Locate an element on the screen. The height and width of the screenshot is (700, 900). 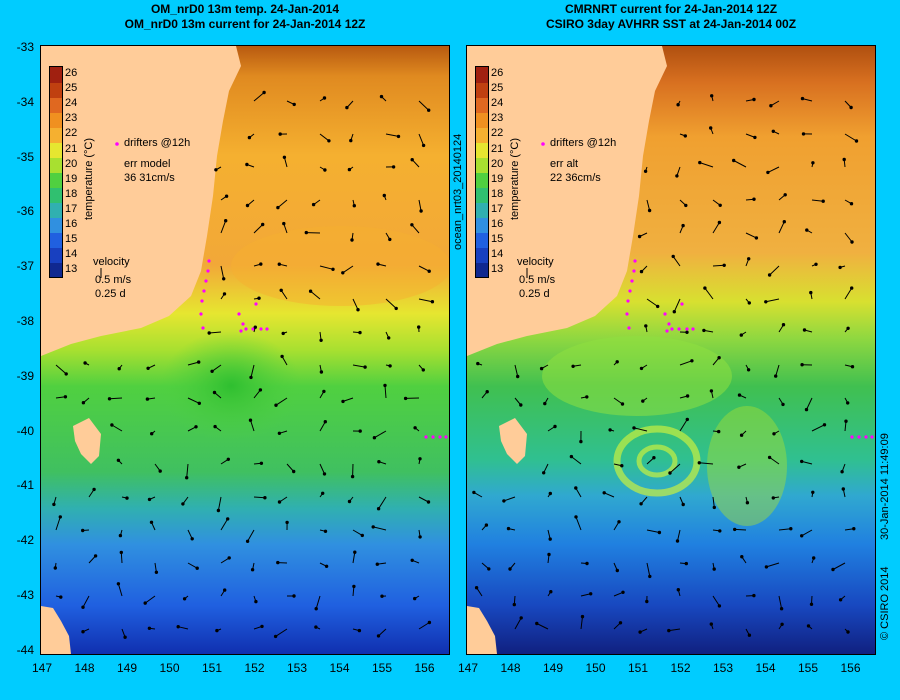
colorbar-label-left: temperature (°C) is located at coordinates (89, 178).